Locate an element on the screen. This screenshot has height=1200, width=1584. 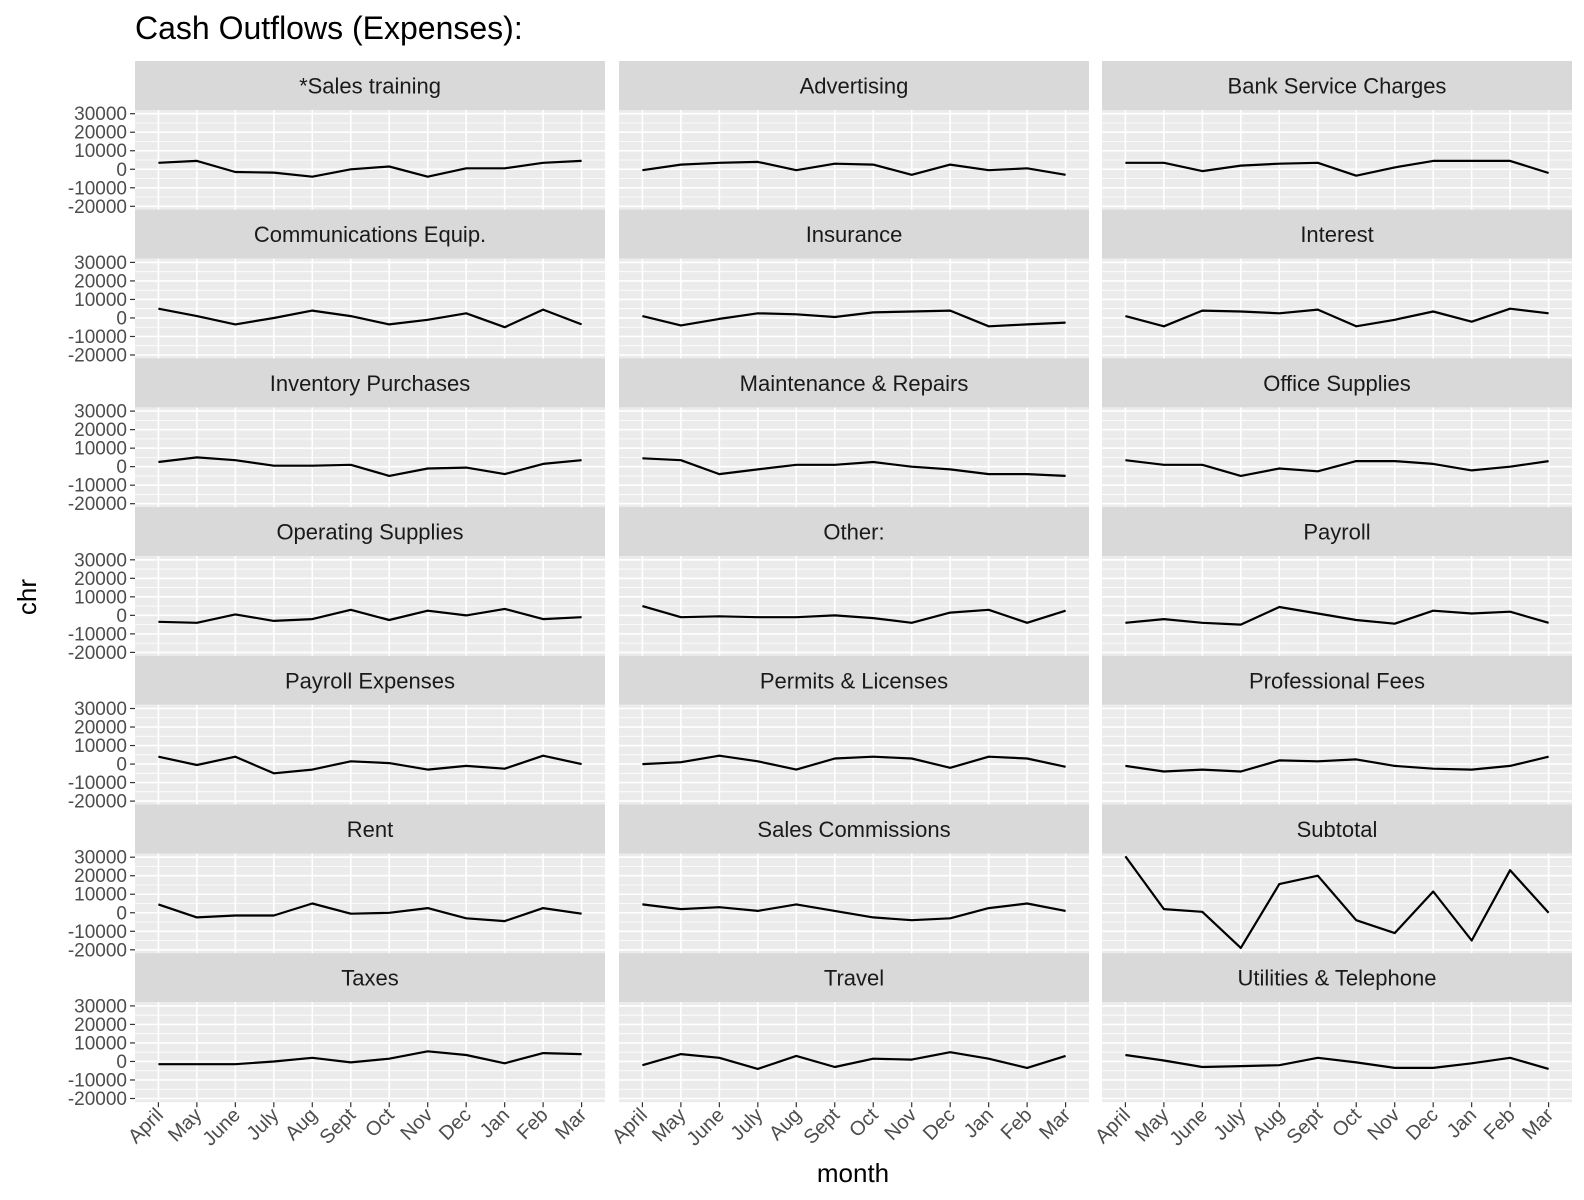
facet-strip-label: Professional Fees is located at coordinates (1337, 680).